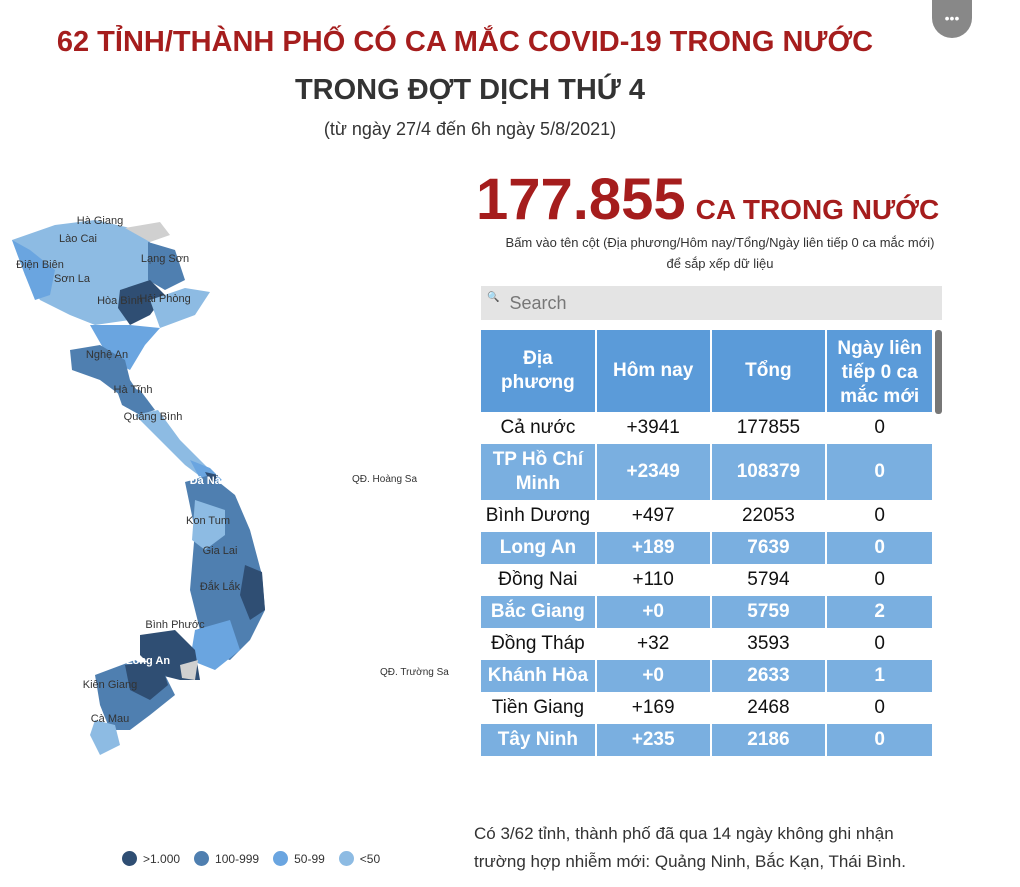  I want to click on search-bar: 🔍, so click(711, 303).